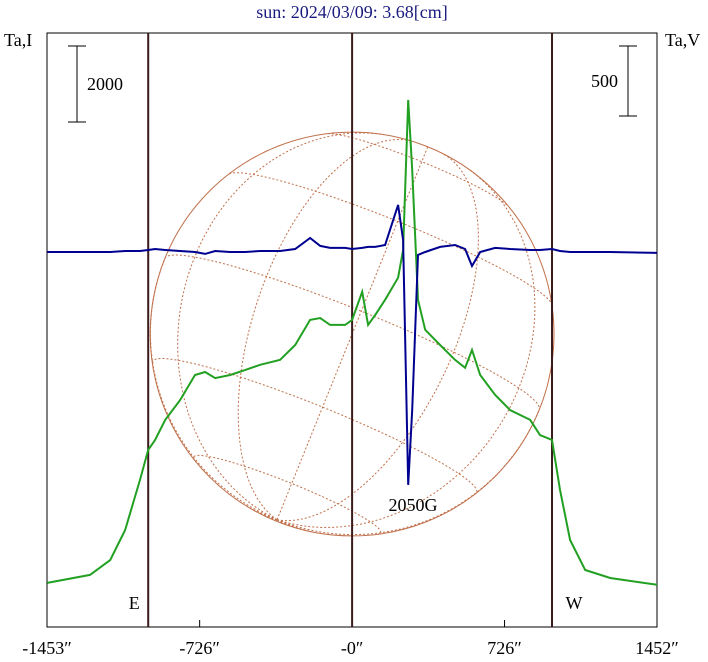 The width and height of the screenshot is (708, 662). I want to click on x-tick-label: -0″, so click(352, 648).